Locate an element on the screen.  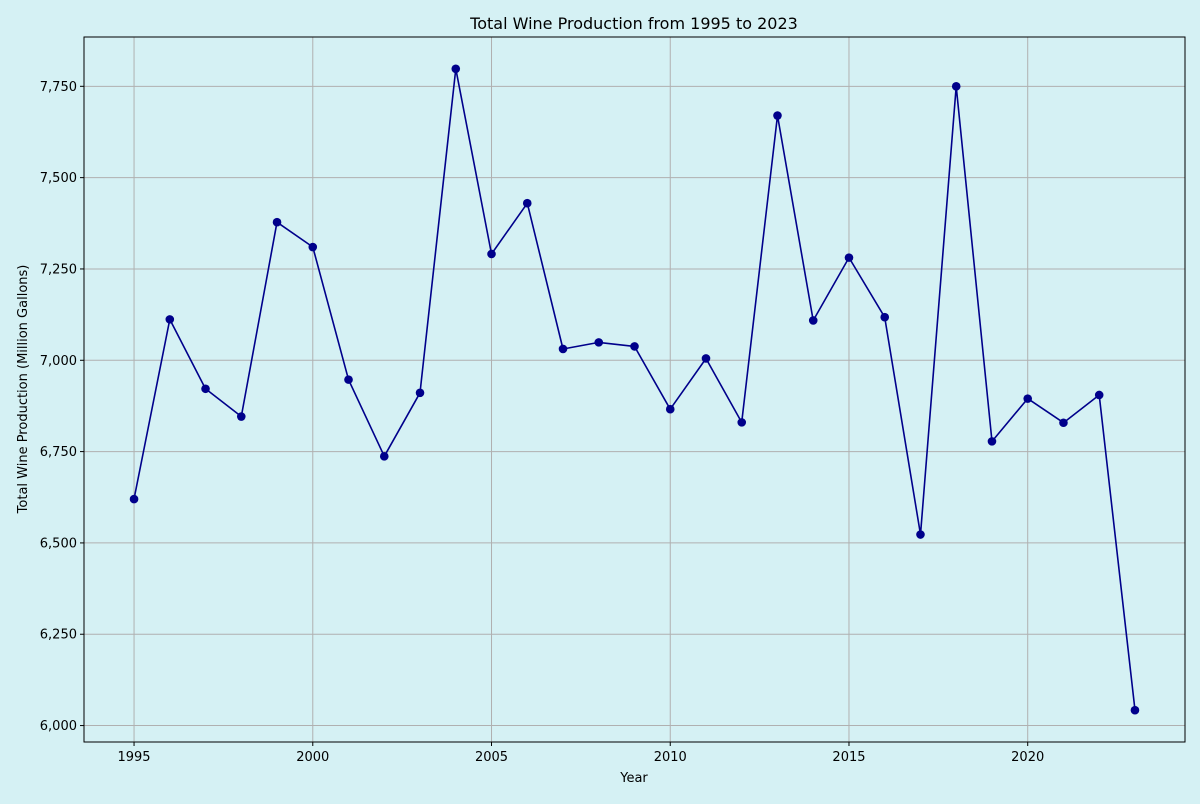
y-tick-label: 7,750 is located at coordinates (58, 87).